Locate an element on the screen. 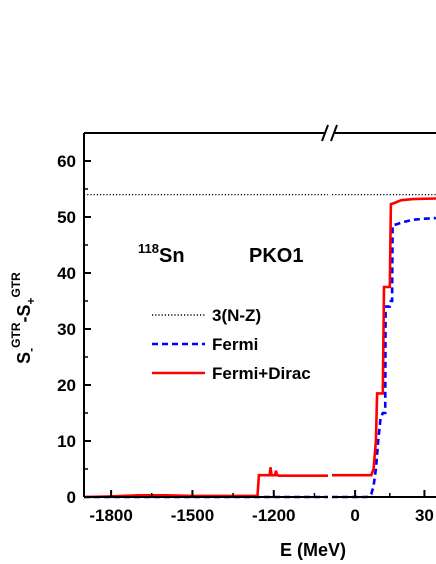 This screenshot has width=436, height=564. legend-item: 3(N-Z) is located at coordinates (206, 315).